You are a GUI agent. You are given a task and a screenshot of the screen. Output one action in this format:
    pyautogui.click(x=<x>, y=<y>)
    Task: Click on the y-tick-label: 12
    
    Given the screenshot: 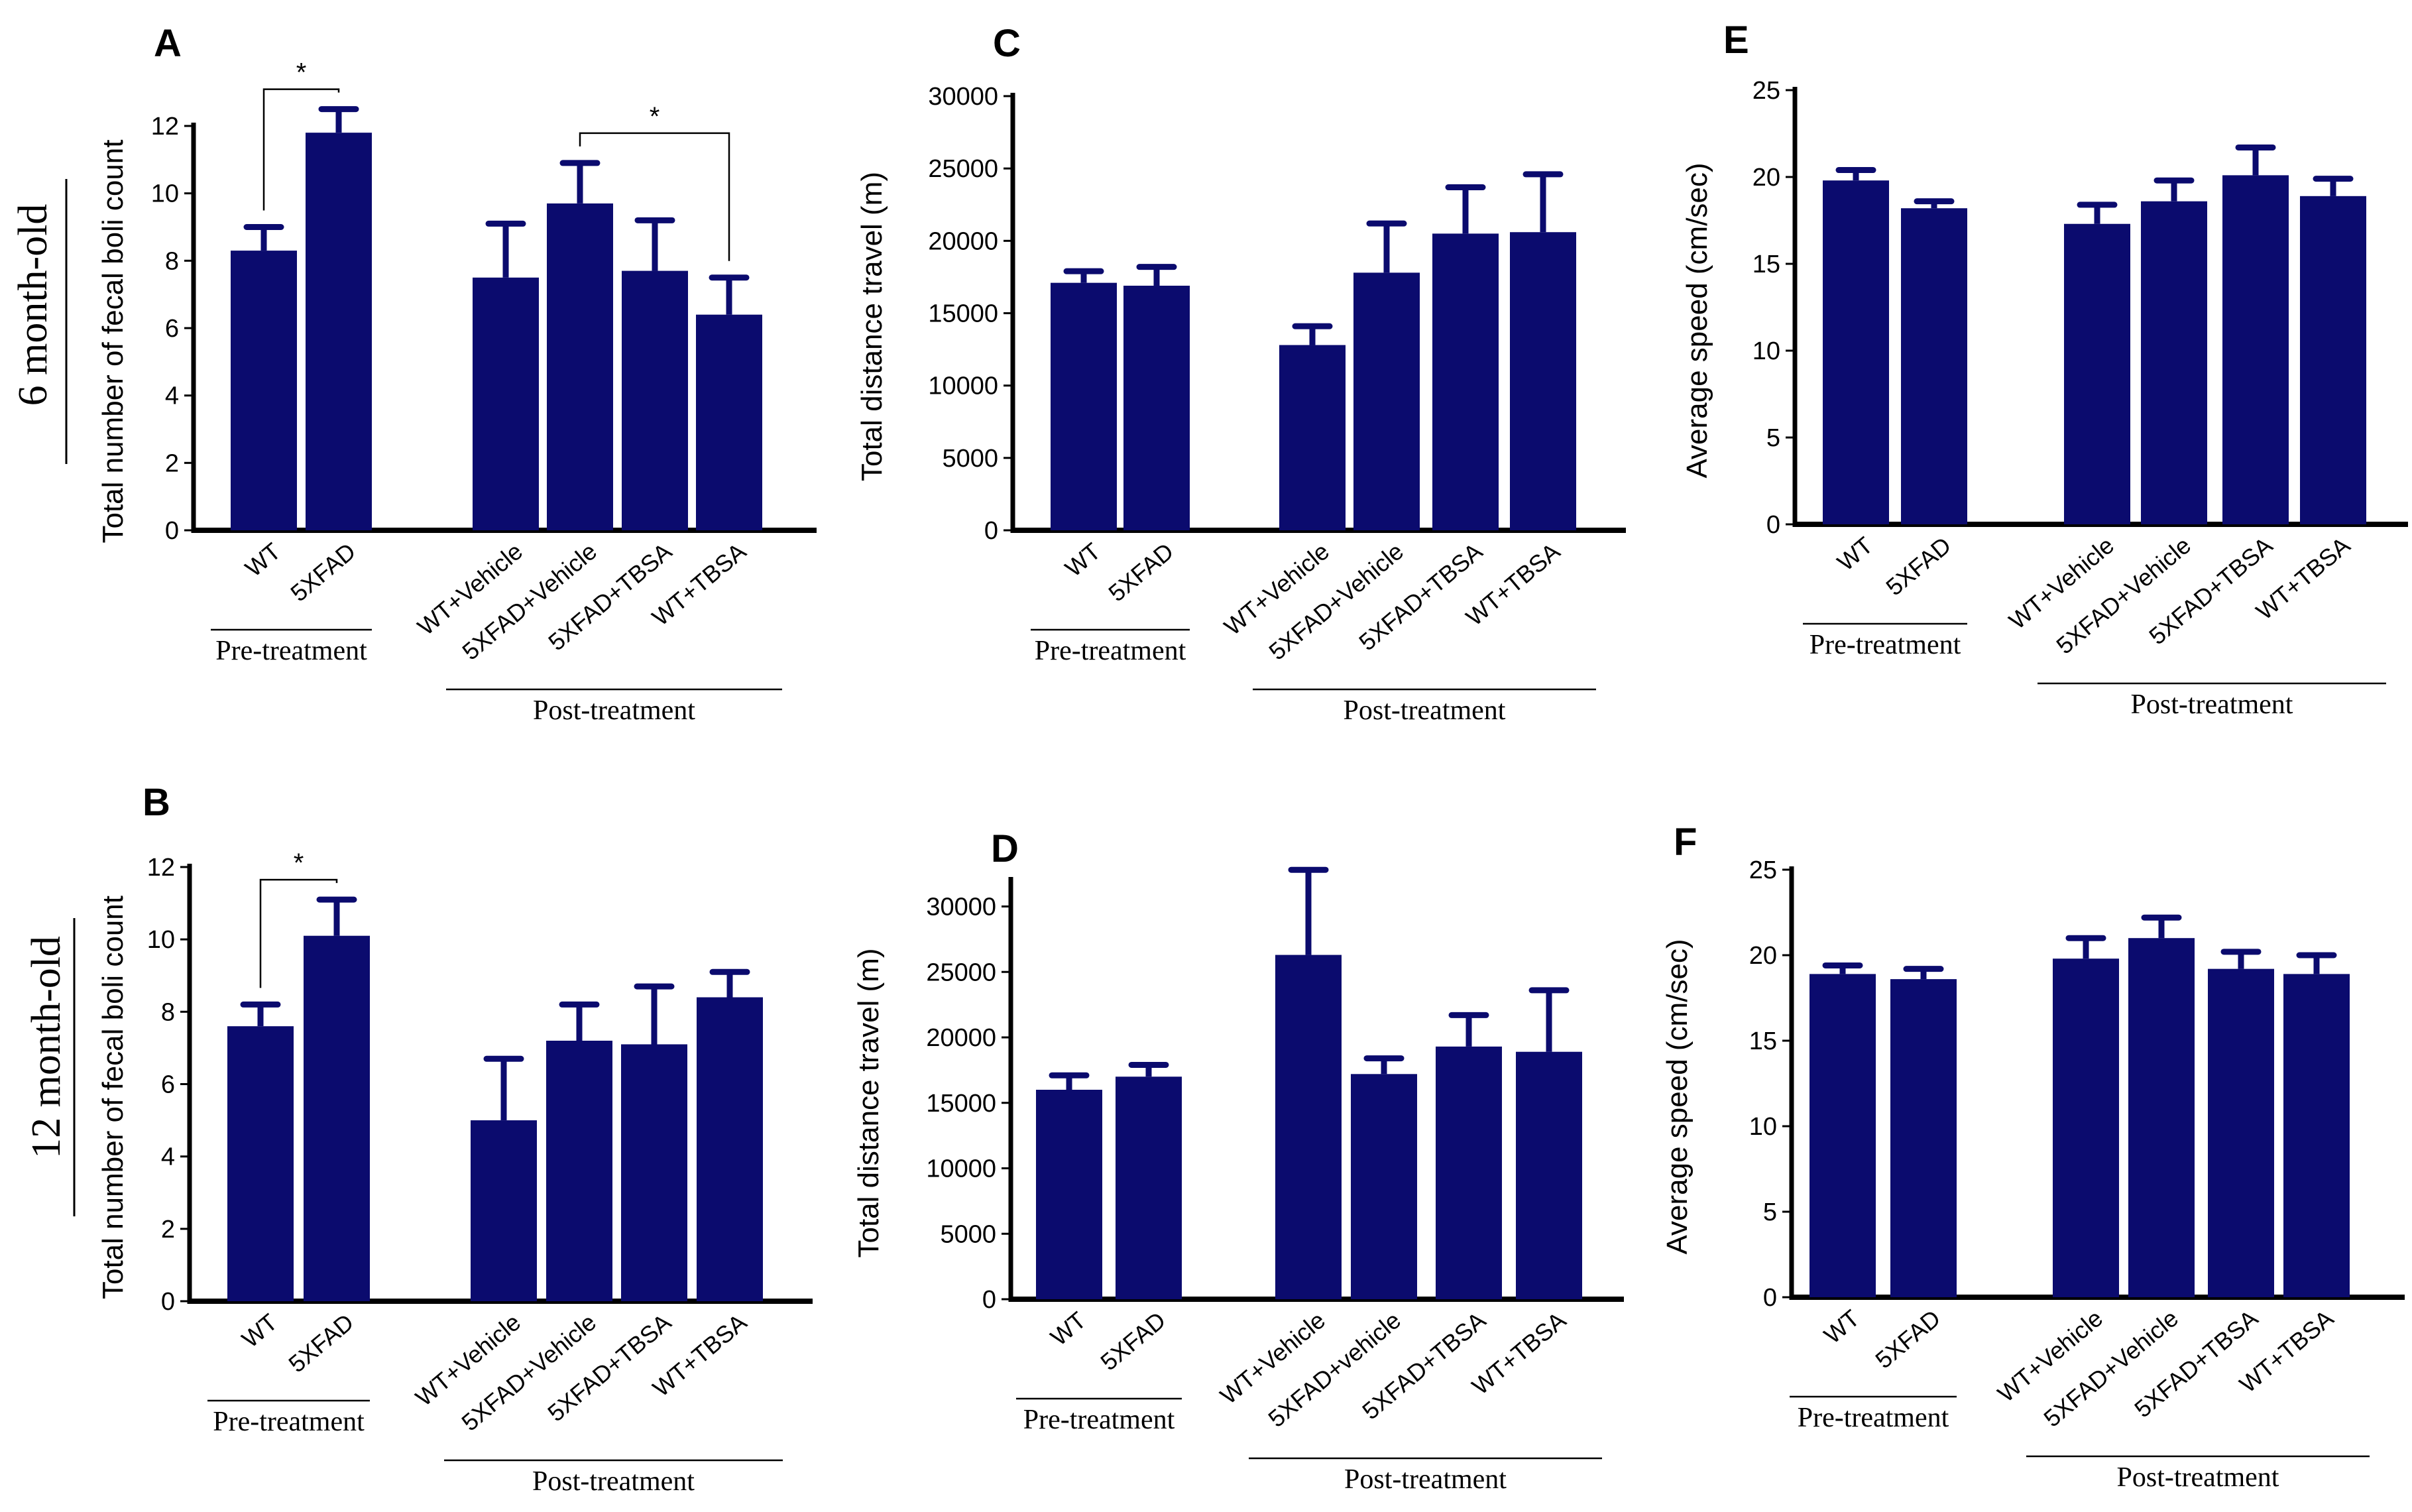 What is the action you would take?
    pyautogui.click(x=161, y=868)
    